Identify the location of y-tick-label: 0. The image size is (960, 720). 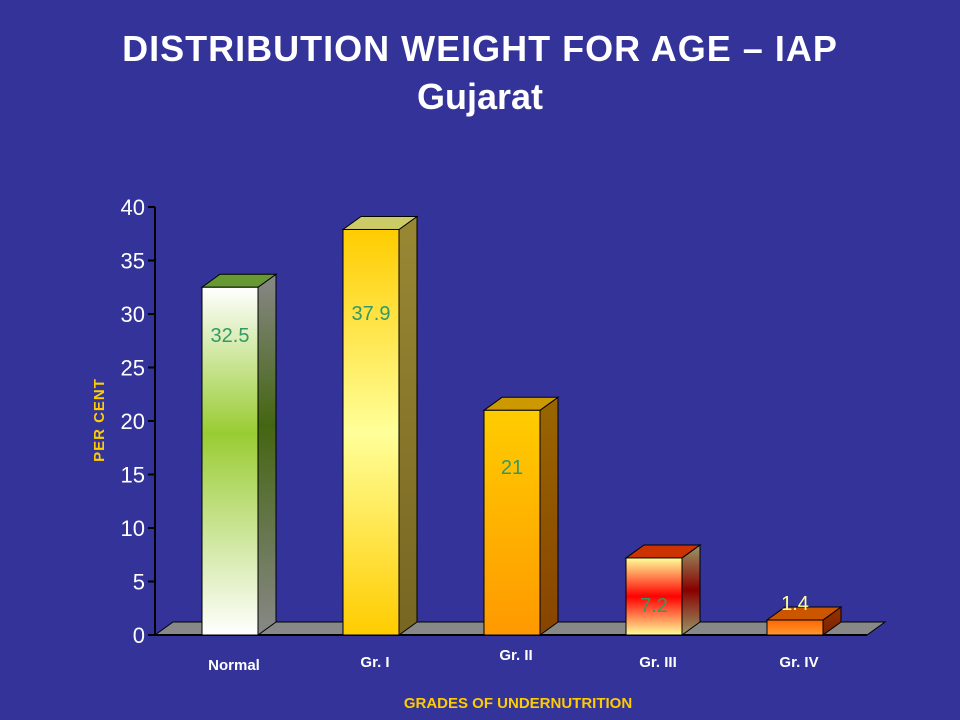
(139, 635).